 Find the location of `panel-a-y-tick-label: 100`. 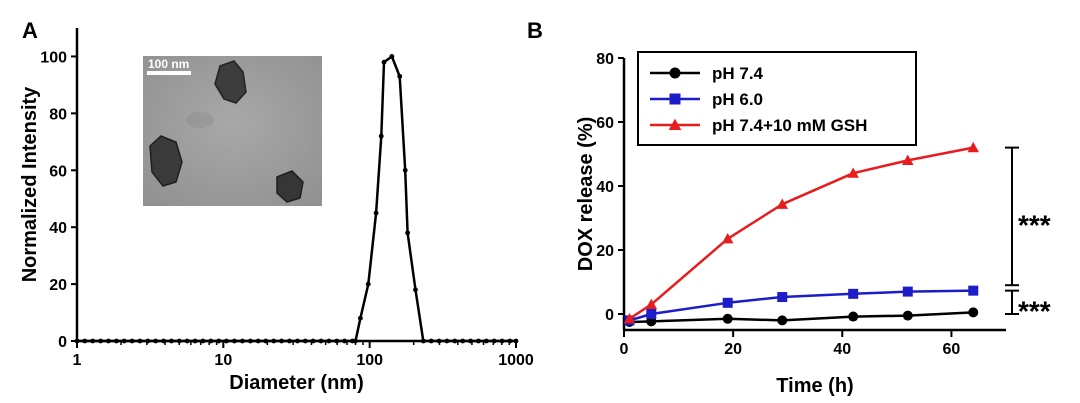

panel-a-y-tick-label: 100 is located at coordinates (53, 57).